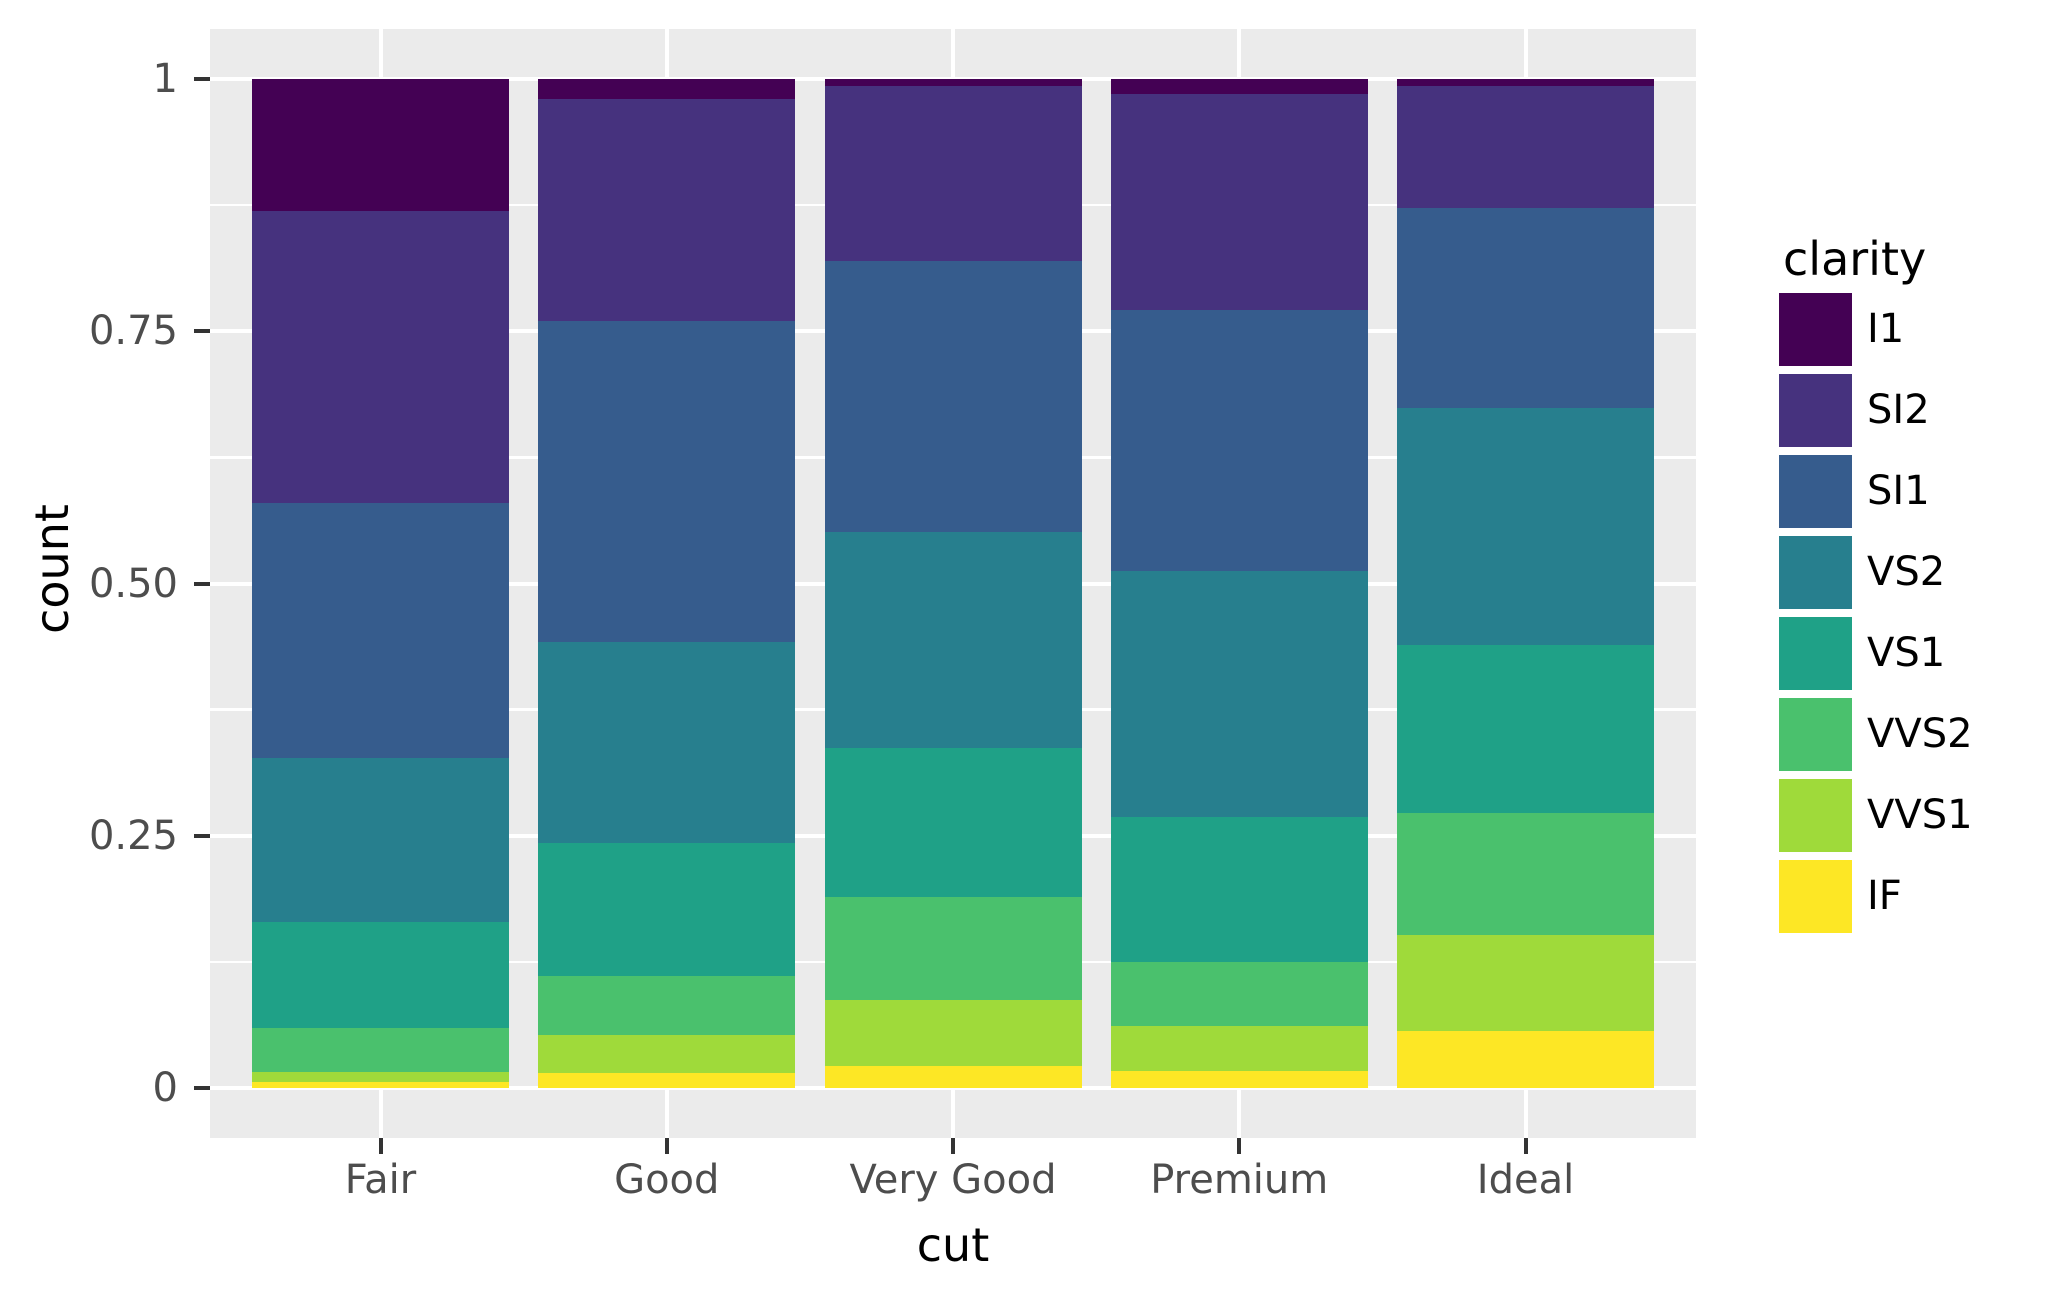 This screenshot has width=2050, height=1299. I want to click on bar-ideal, so click(1525, 583).